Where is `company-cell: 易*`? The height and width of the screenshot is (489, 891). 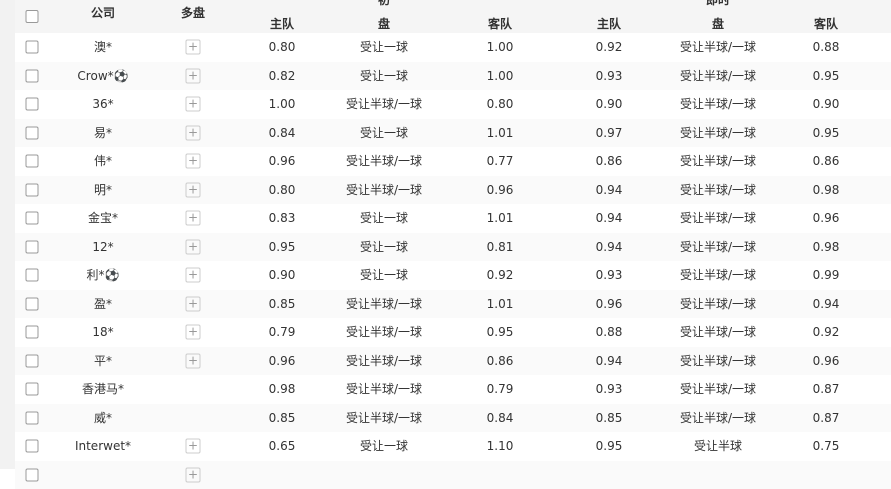 company-cell: 易* is located at coordinates (103, 133).